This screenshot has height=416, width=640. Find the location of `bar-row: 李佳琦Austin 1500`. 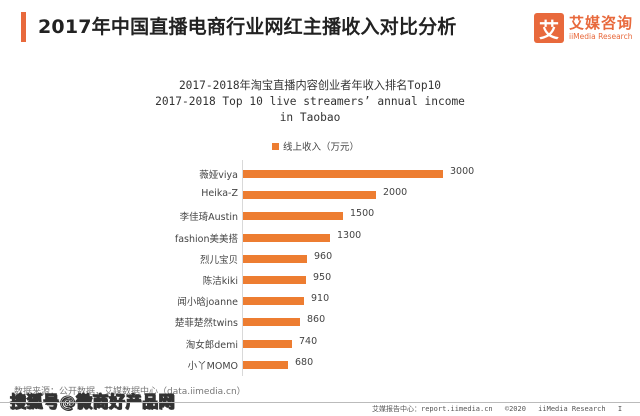

bar-row: 李佳琦Austin 1500 is located at coordinates (320, 215).